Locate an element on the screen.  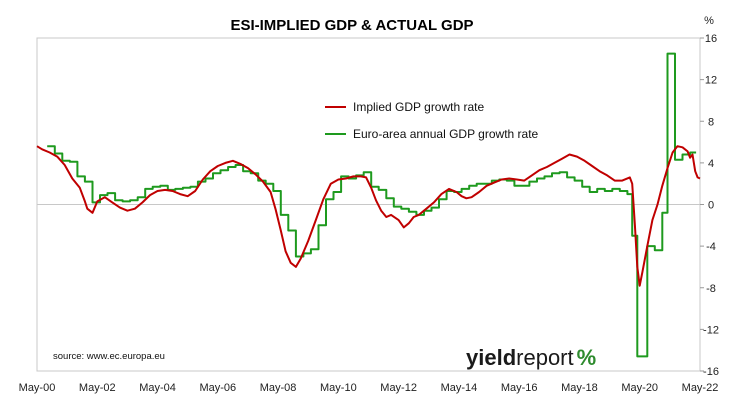
y-tick-label: 0 is located at coordinates (711, 206).